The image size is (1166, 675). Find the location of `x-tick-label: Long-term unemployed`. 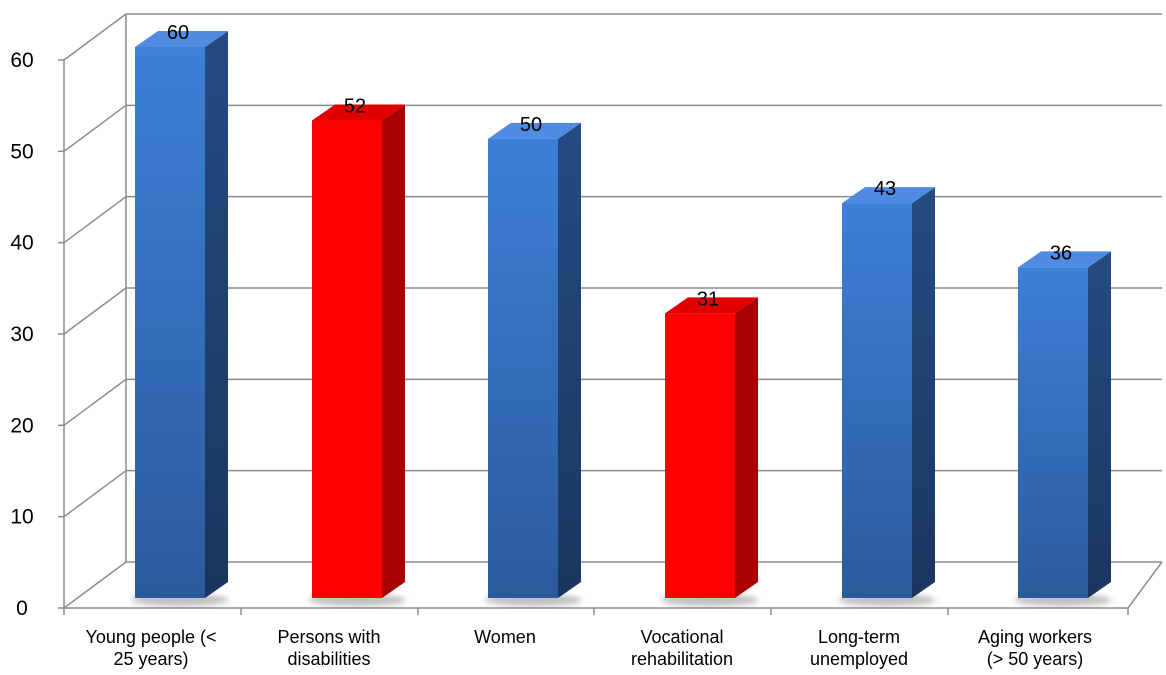

x-tick-label: Long-term unemployed is located at coordinates (859, 648).